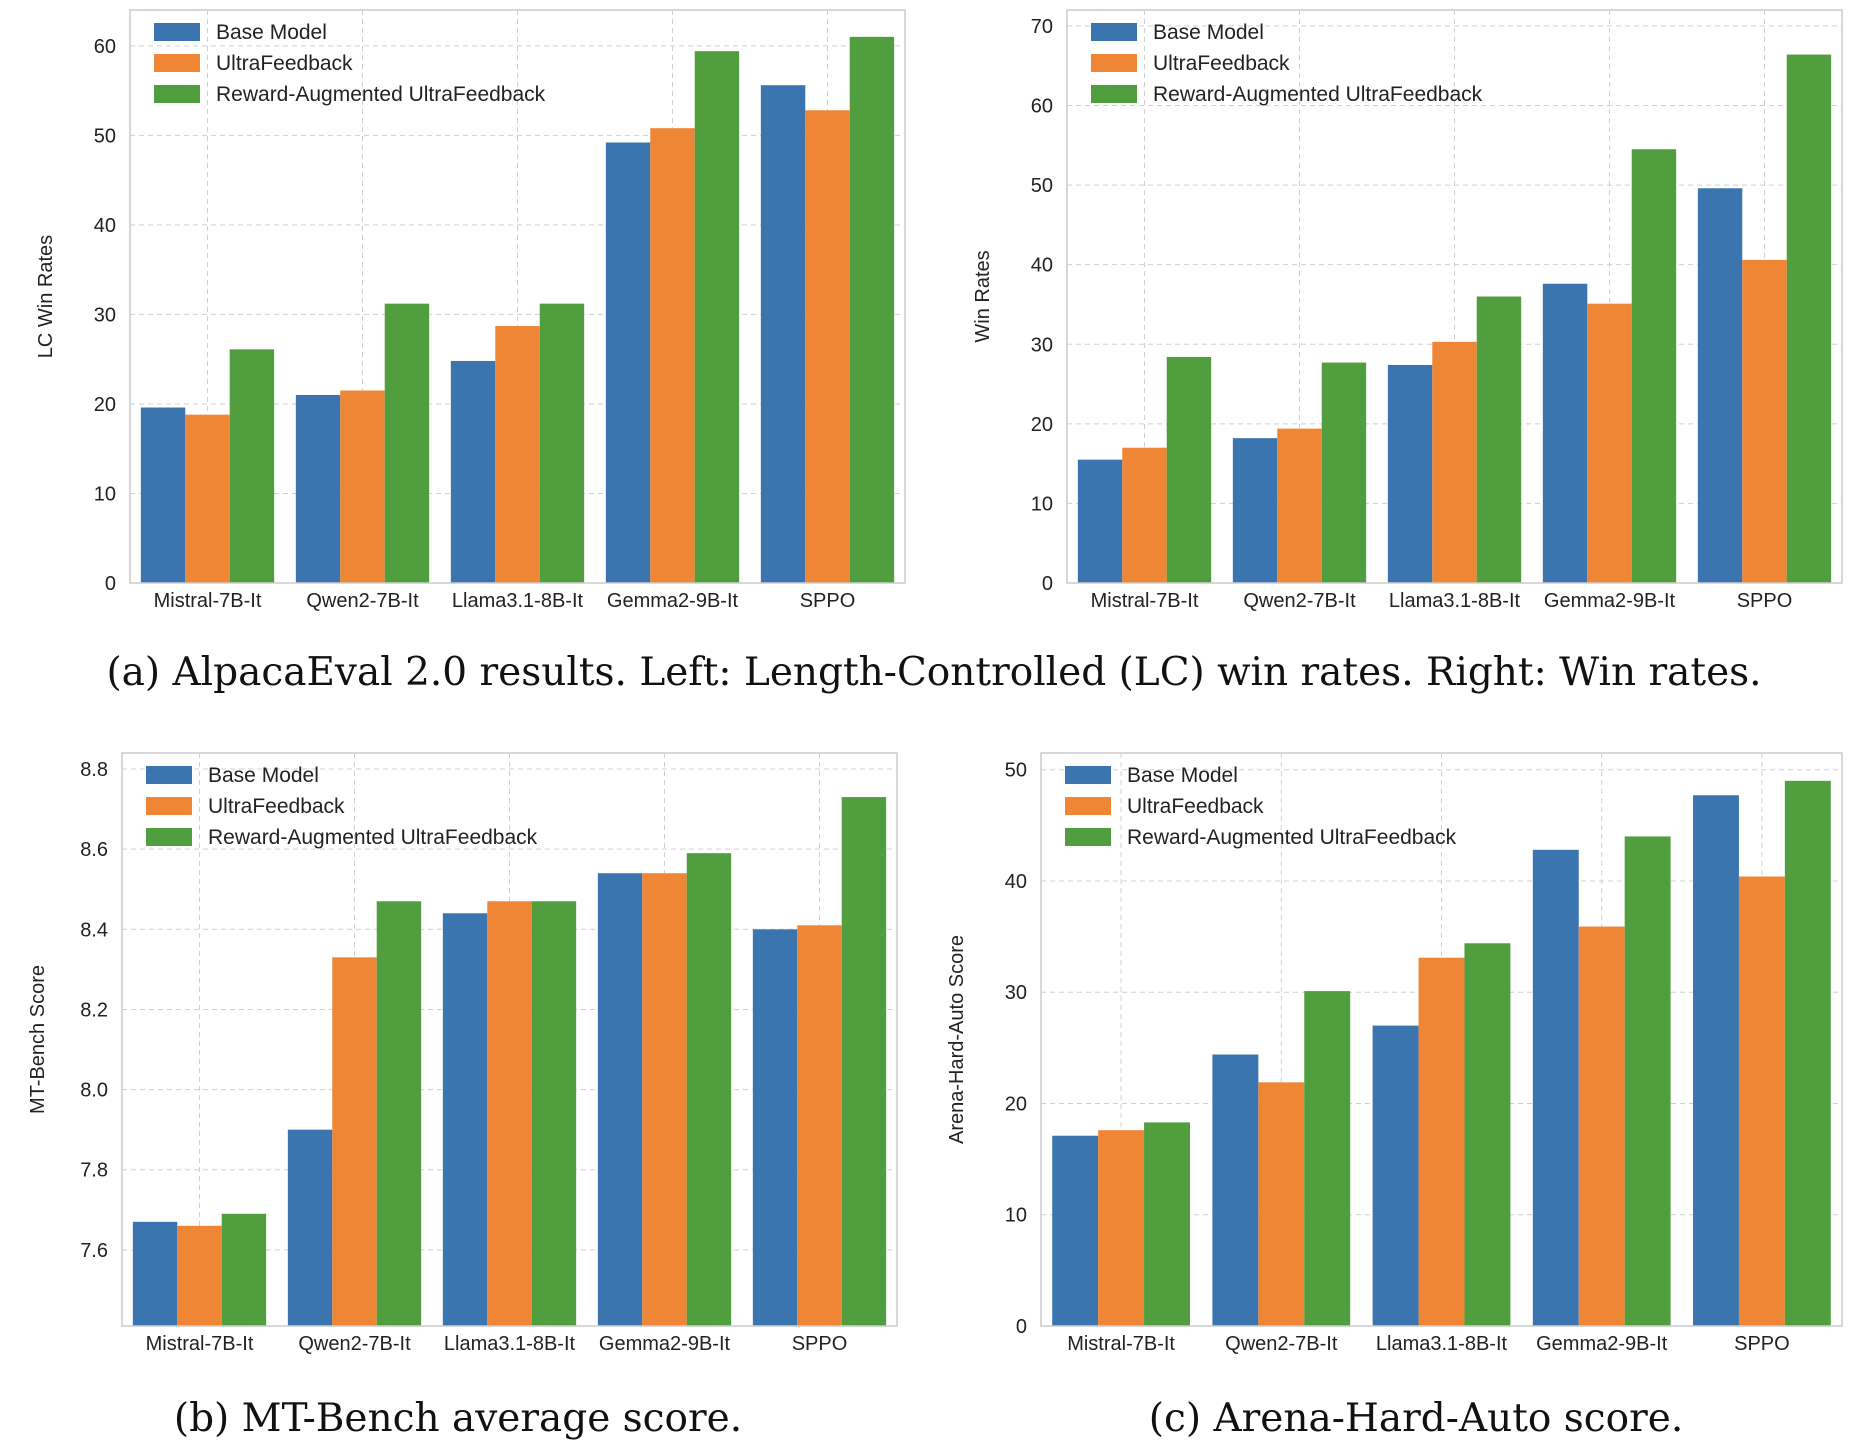 This screenshot has width=1868, height=1446. I want to click on bar-win-rates-s0-c3, so click(1565, 433).